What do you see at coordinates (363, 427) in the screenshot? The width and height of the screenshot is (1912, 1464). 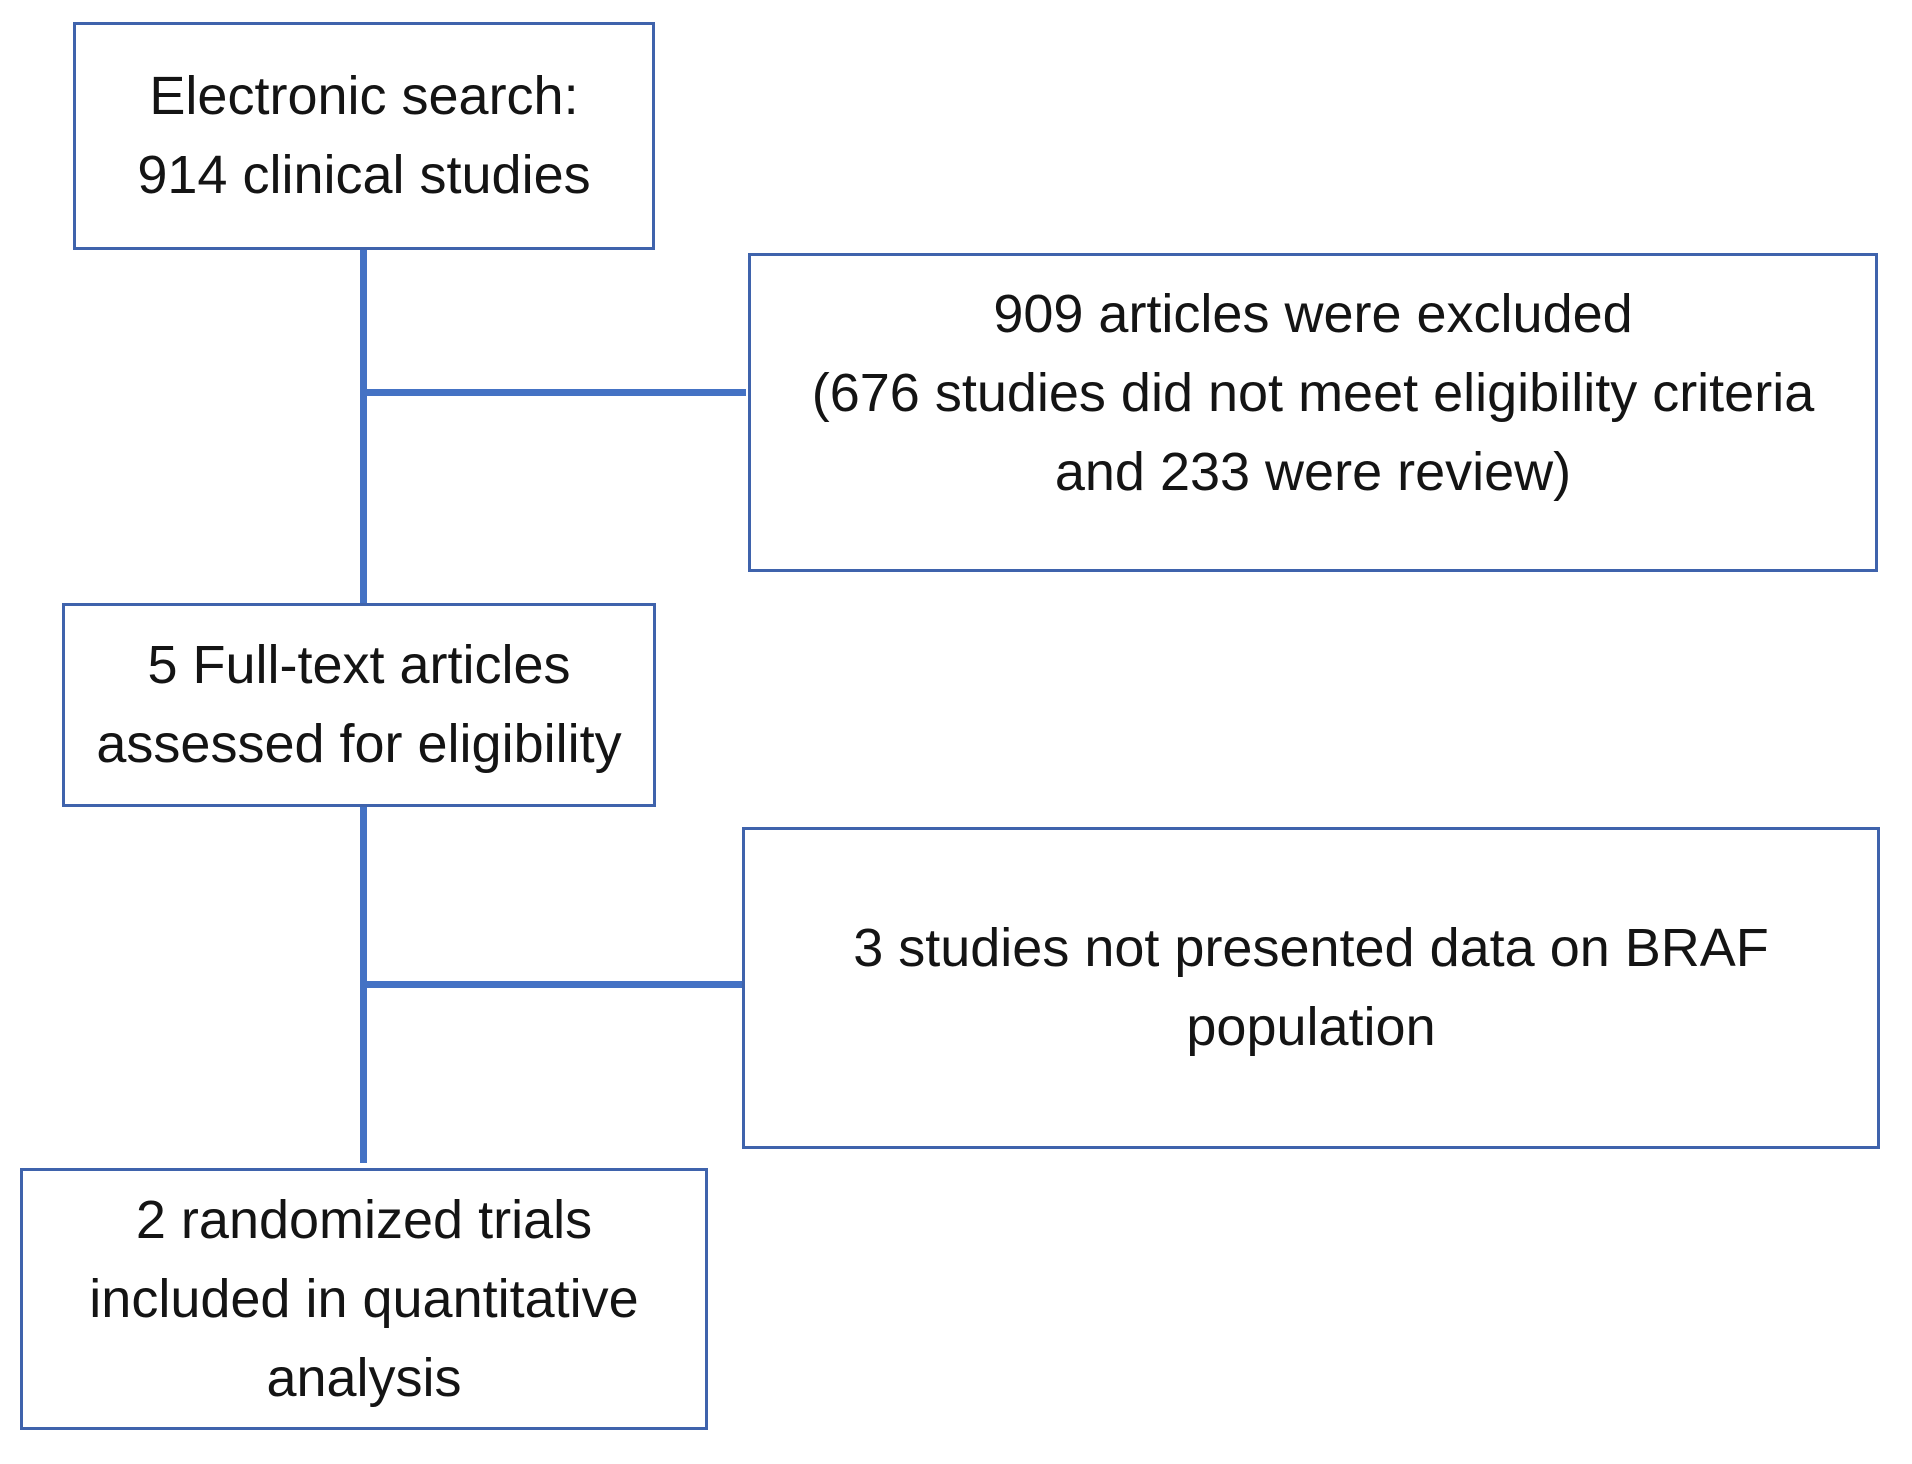 I see `connector-vertical-top` at bounding box center [363, 427].